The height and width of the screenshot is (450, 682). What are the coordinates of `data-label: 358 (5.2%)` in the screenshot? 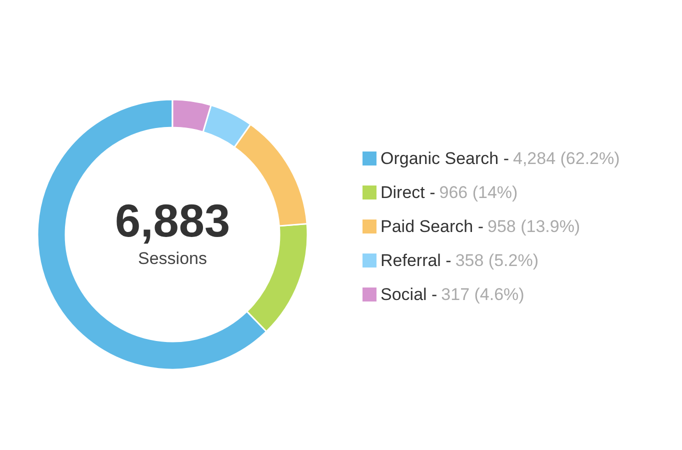 It's located at (497, 260).